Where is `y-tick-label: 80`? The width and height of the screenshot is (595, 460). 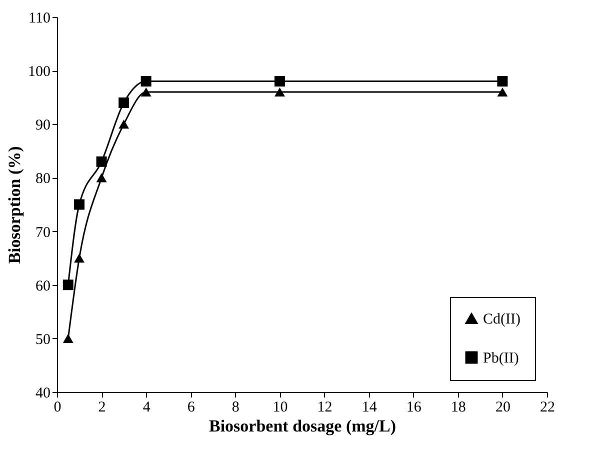
y-tick-label: 80 is located at coordinates (43, 179).